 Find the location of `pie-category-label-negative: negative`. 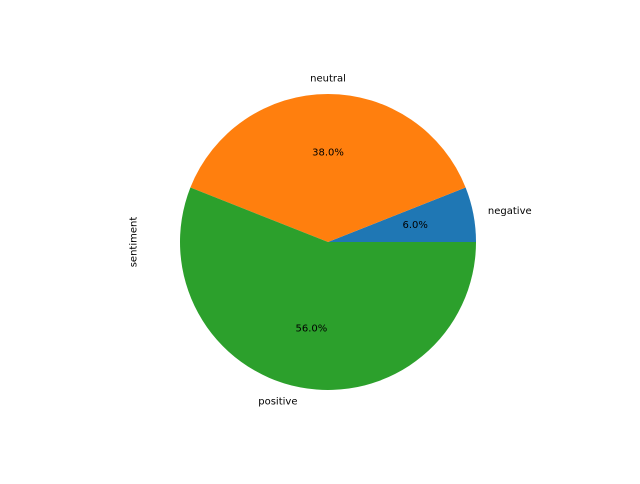

pie-category-label-negative: negative is located at coordinates (510, 211).